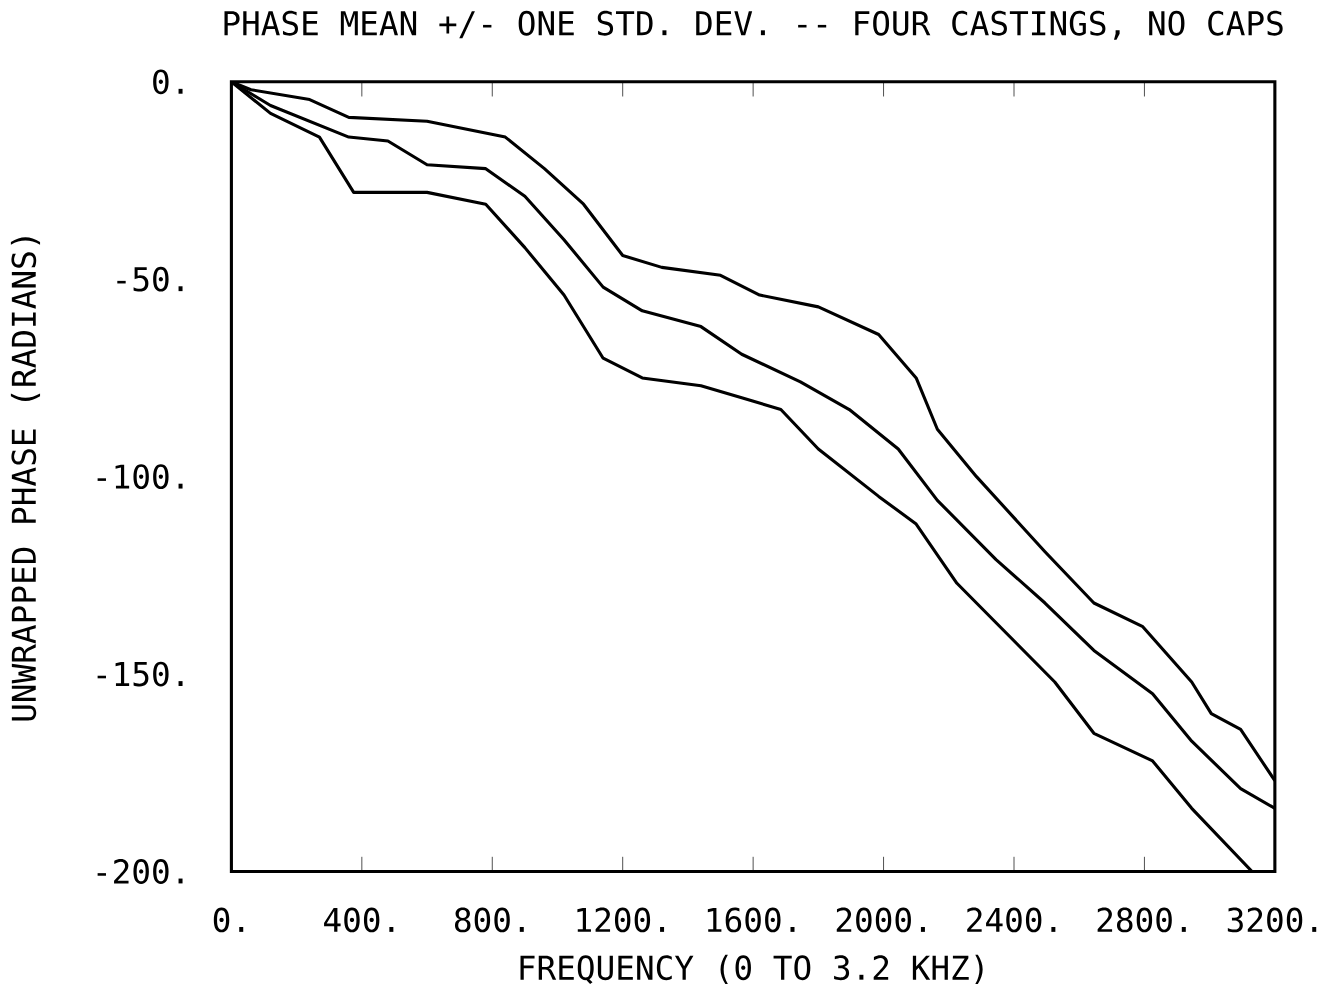 The width and height of the screenshot is (1335, 996). Describe the element at coordinates (150, 279) in the screenshot. I see `y-tick-label: -50.` at that location.